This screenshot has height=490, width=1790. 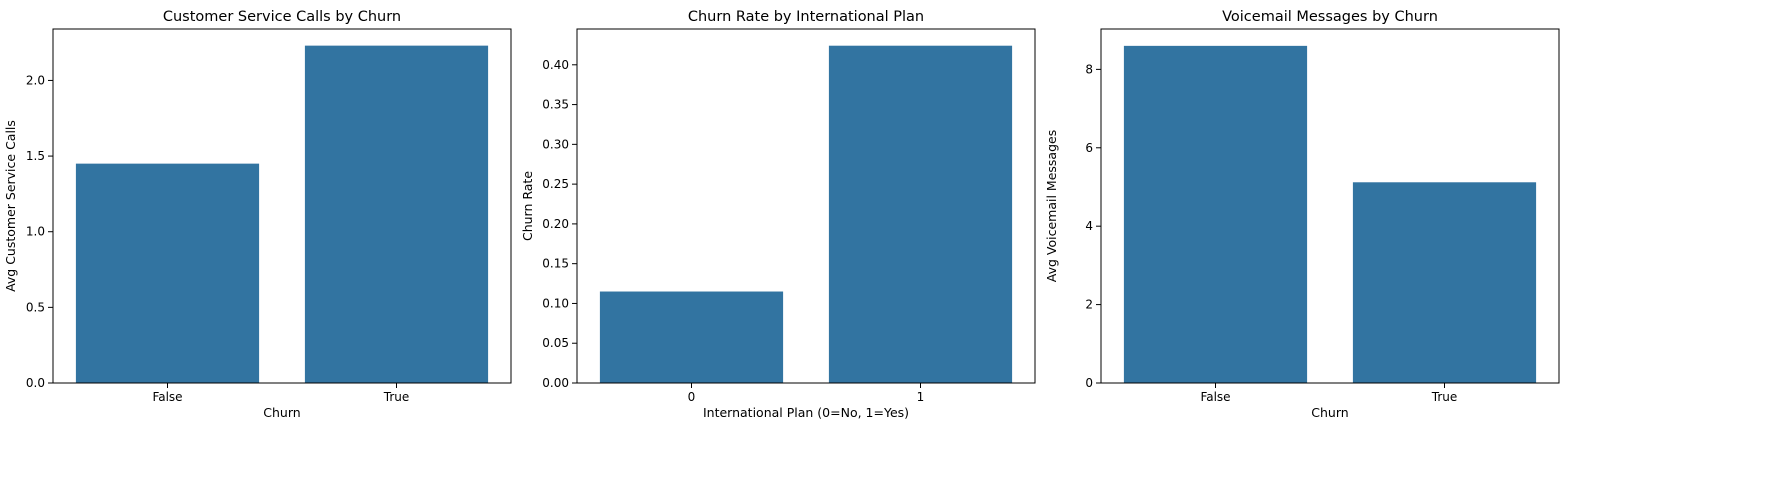 I want to click on y-tick-label: 0.40, so click(x=555, y=65).